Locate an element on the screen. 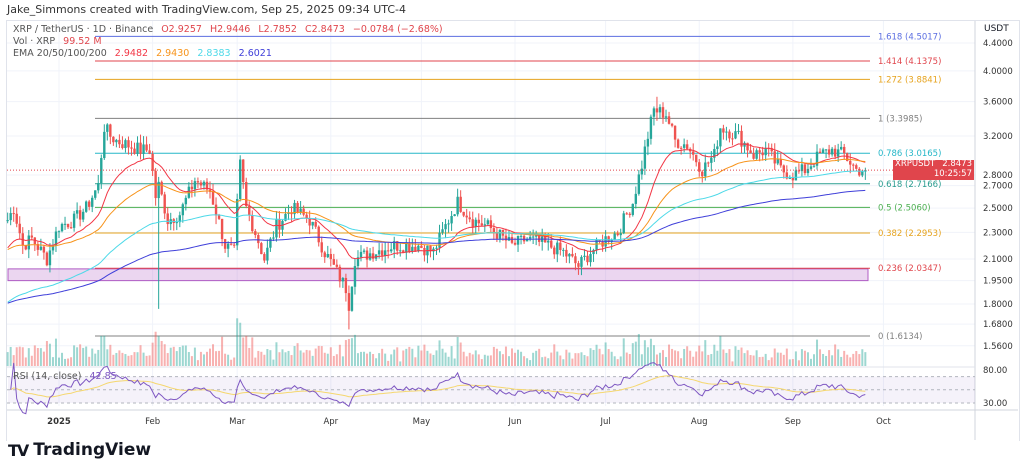  price-tick-label: 2.1000 is located at coordinates (998, 260).